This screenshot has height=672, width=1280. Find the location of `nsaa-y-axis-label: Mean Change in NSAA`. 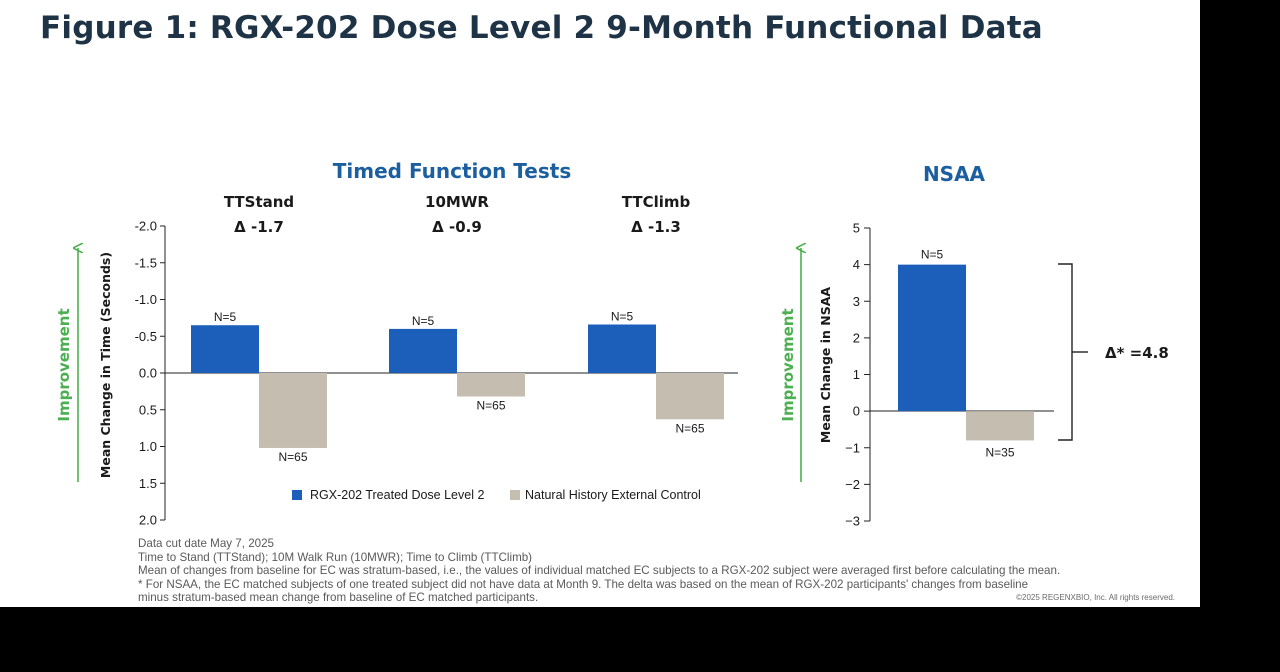

nsaa-y-axis-label: Mean Change in NSAA is located at coordinates (825, 365).